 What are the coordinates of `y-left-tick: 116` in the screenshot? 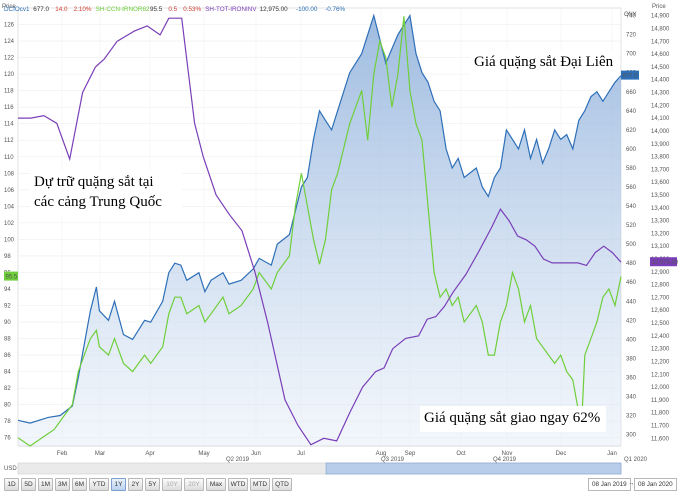 It's located at (9, 108).